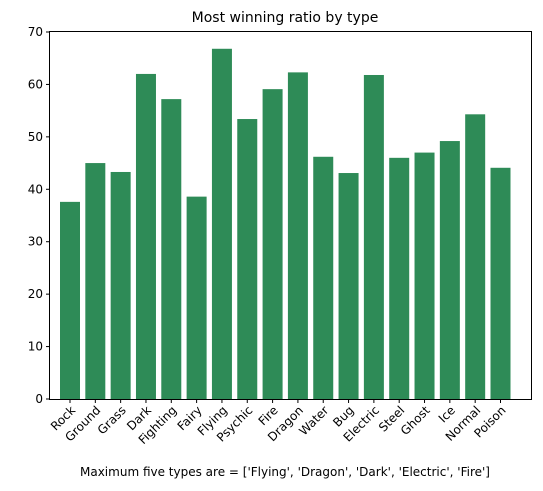 The height and width of the screenshot is (491, 543). I want to click on y-tick-label: 10, so click(35, 347).